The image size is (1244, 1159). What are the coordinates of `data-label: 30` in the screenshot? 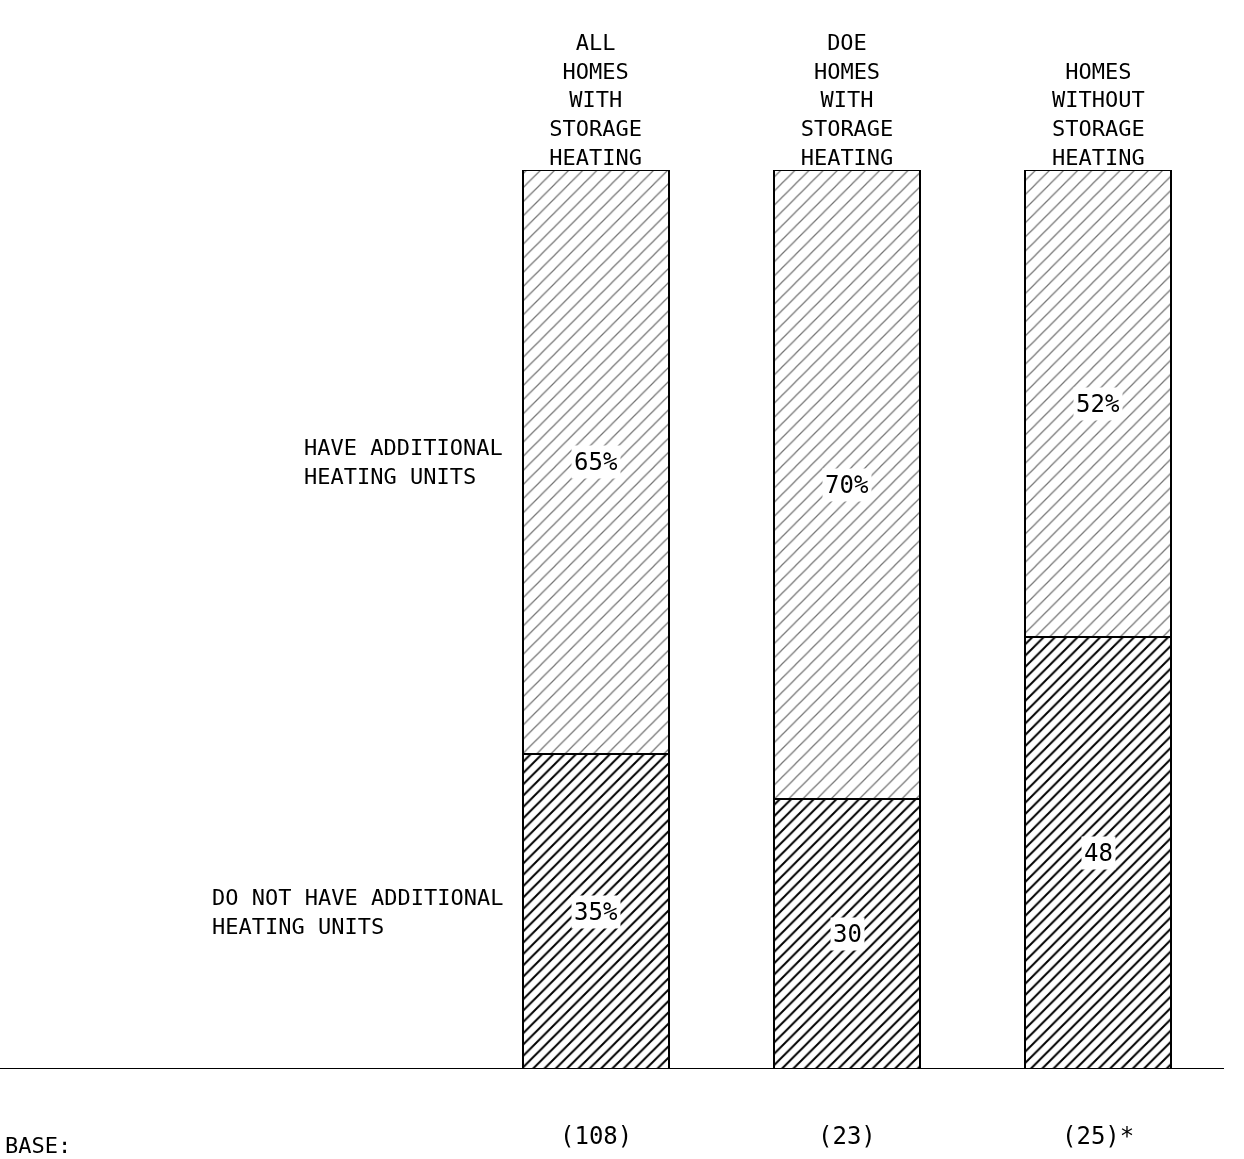 It's located at (847, 934).